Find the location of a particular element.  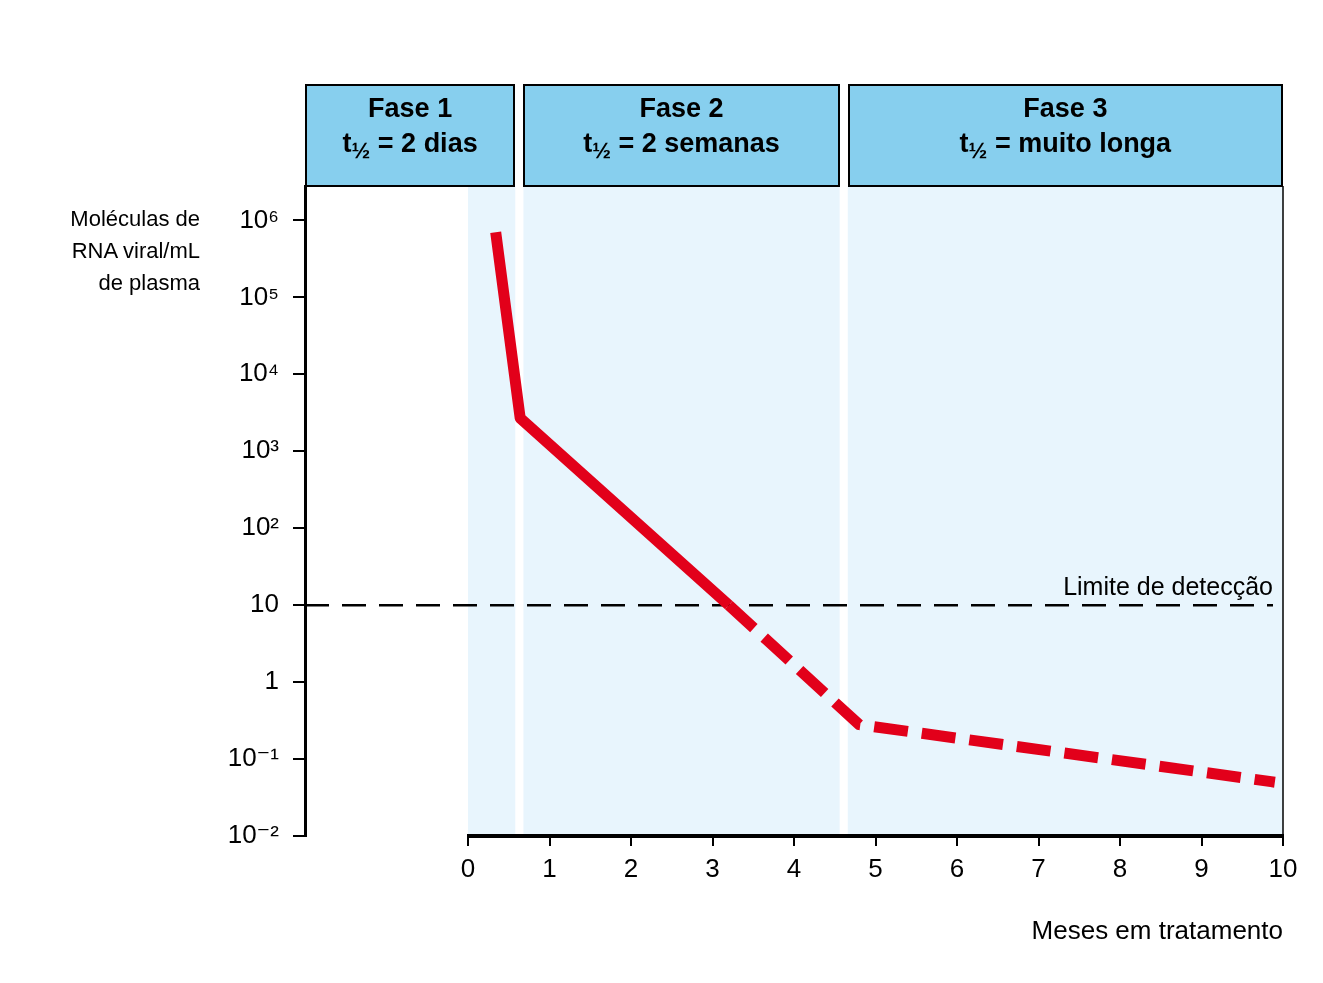

x-tick-label: 4 is located at coordinates (794, 867).